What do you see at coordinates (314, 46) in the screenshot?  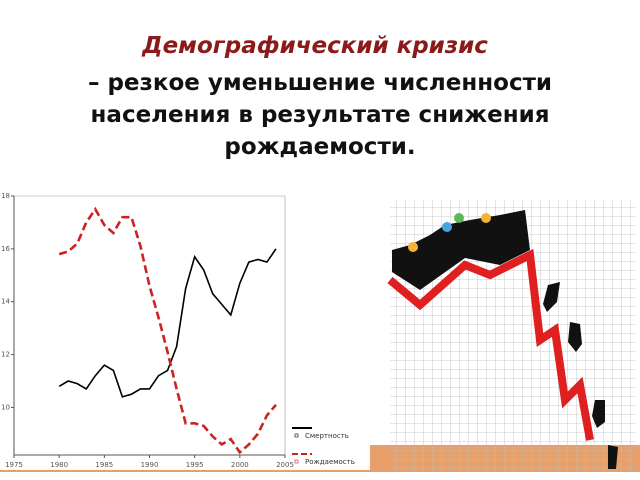 I see `slide-title: Демографический кризис` at bounding box center [314, 46].